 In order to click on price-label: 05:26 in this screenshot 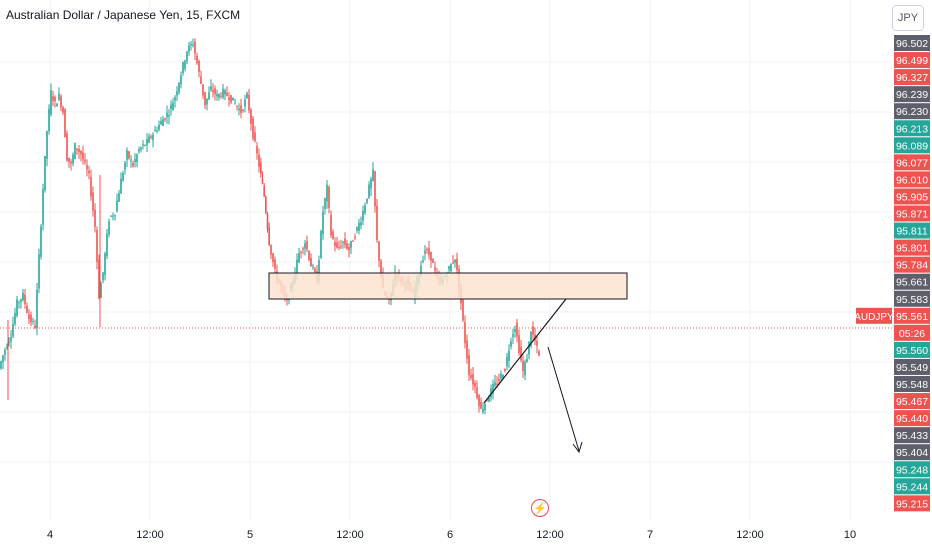, I will do `click(912, 334)`.